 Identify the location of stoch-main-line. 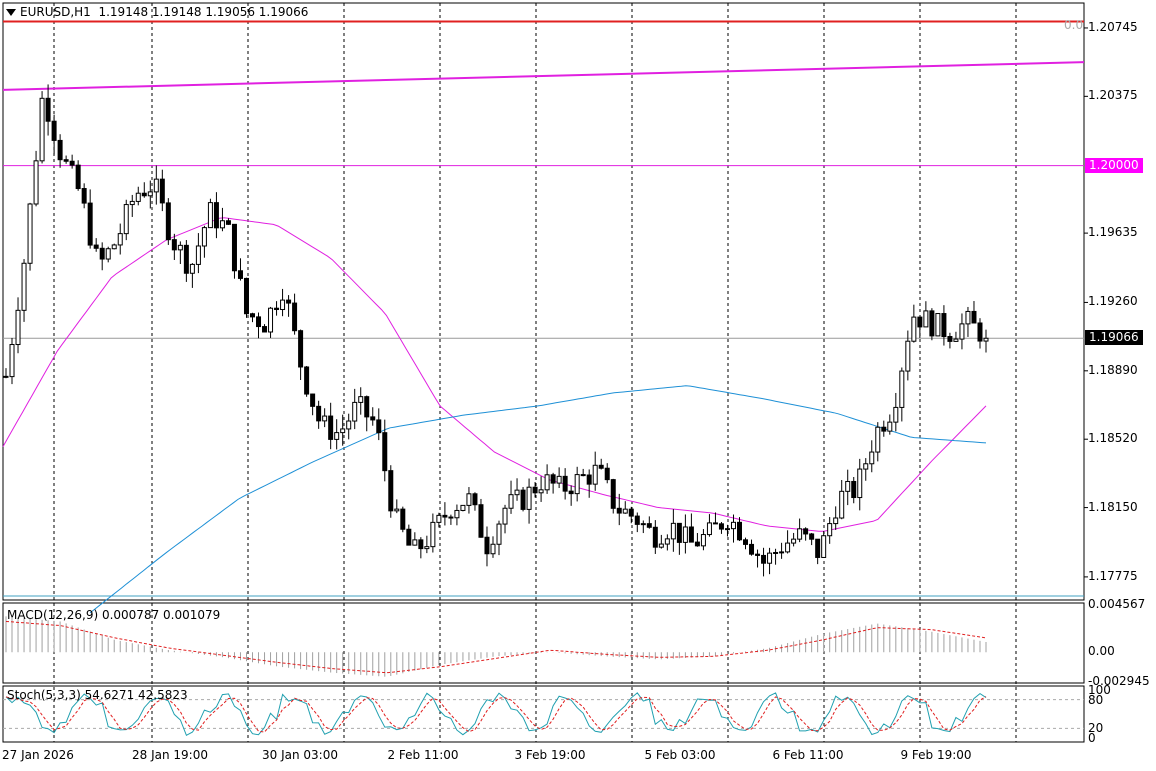
(496, 714).